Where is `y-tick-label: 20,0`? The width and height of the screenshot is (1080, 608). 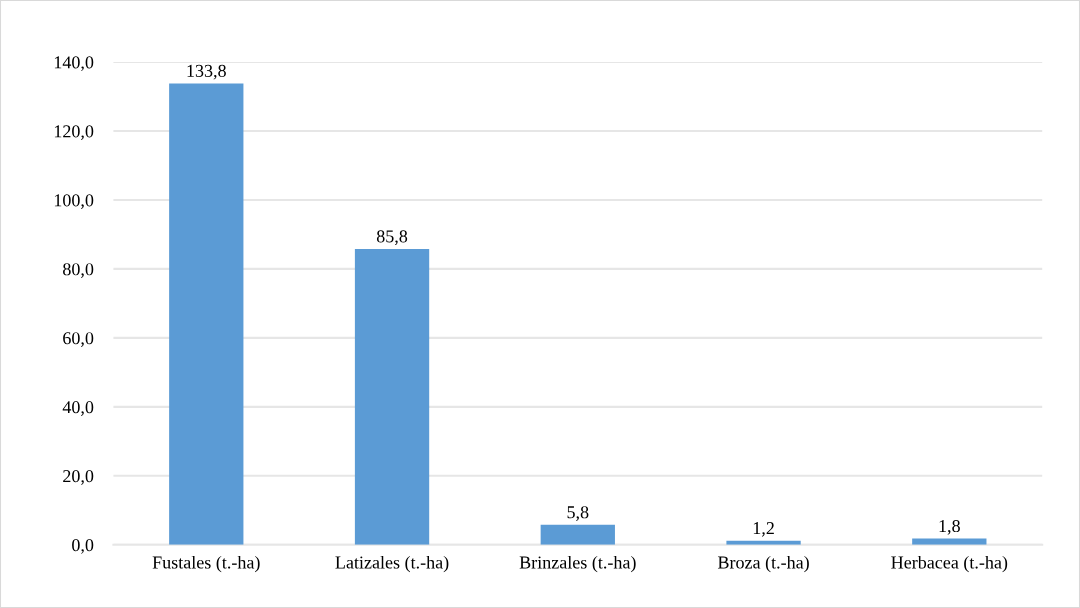
y-tick-label: 20,0 is located at coordinates (78, 477).